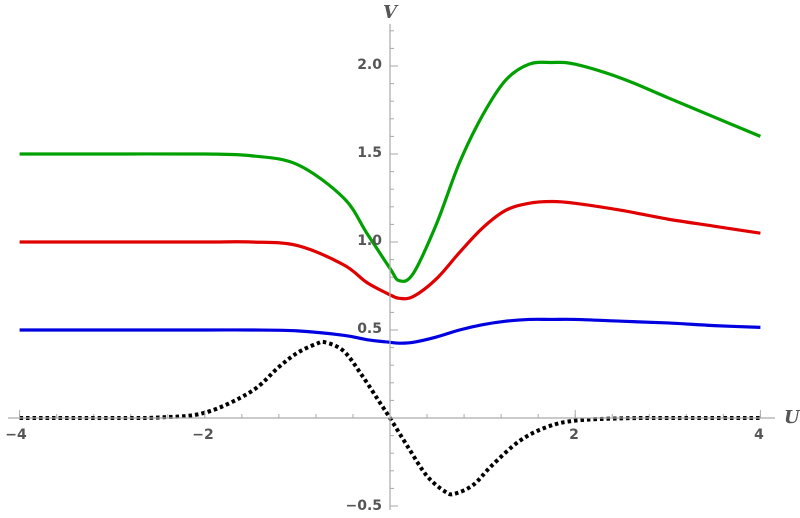 The image size is (800, 518). I want to click on y-major-ticks, so click(394, 286).